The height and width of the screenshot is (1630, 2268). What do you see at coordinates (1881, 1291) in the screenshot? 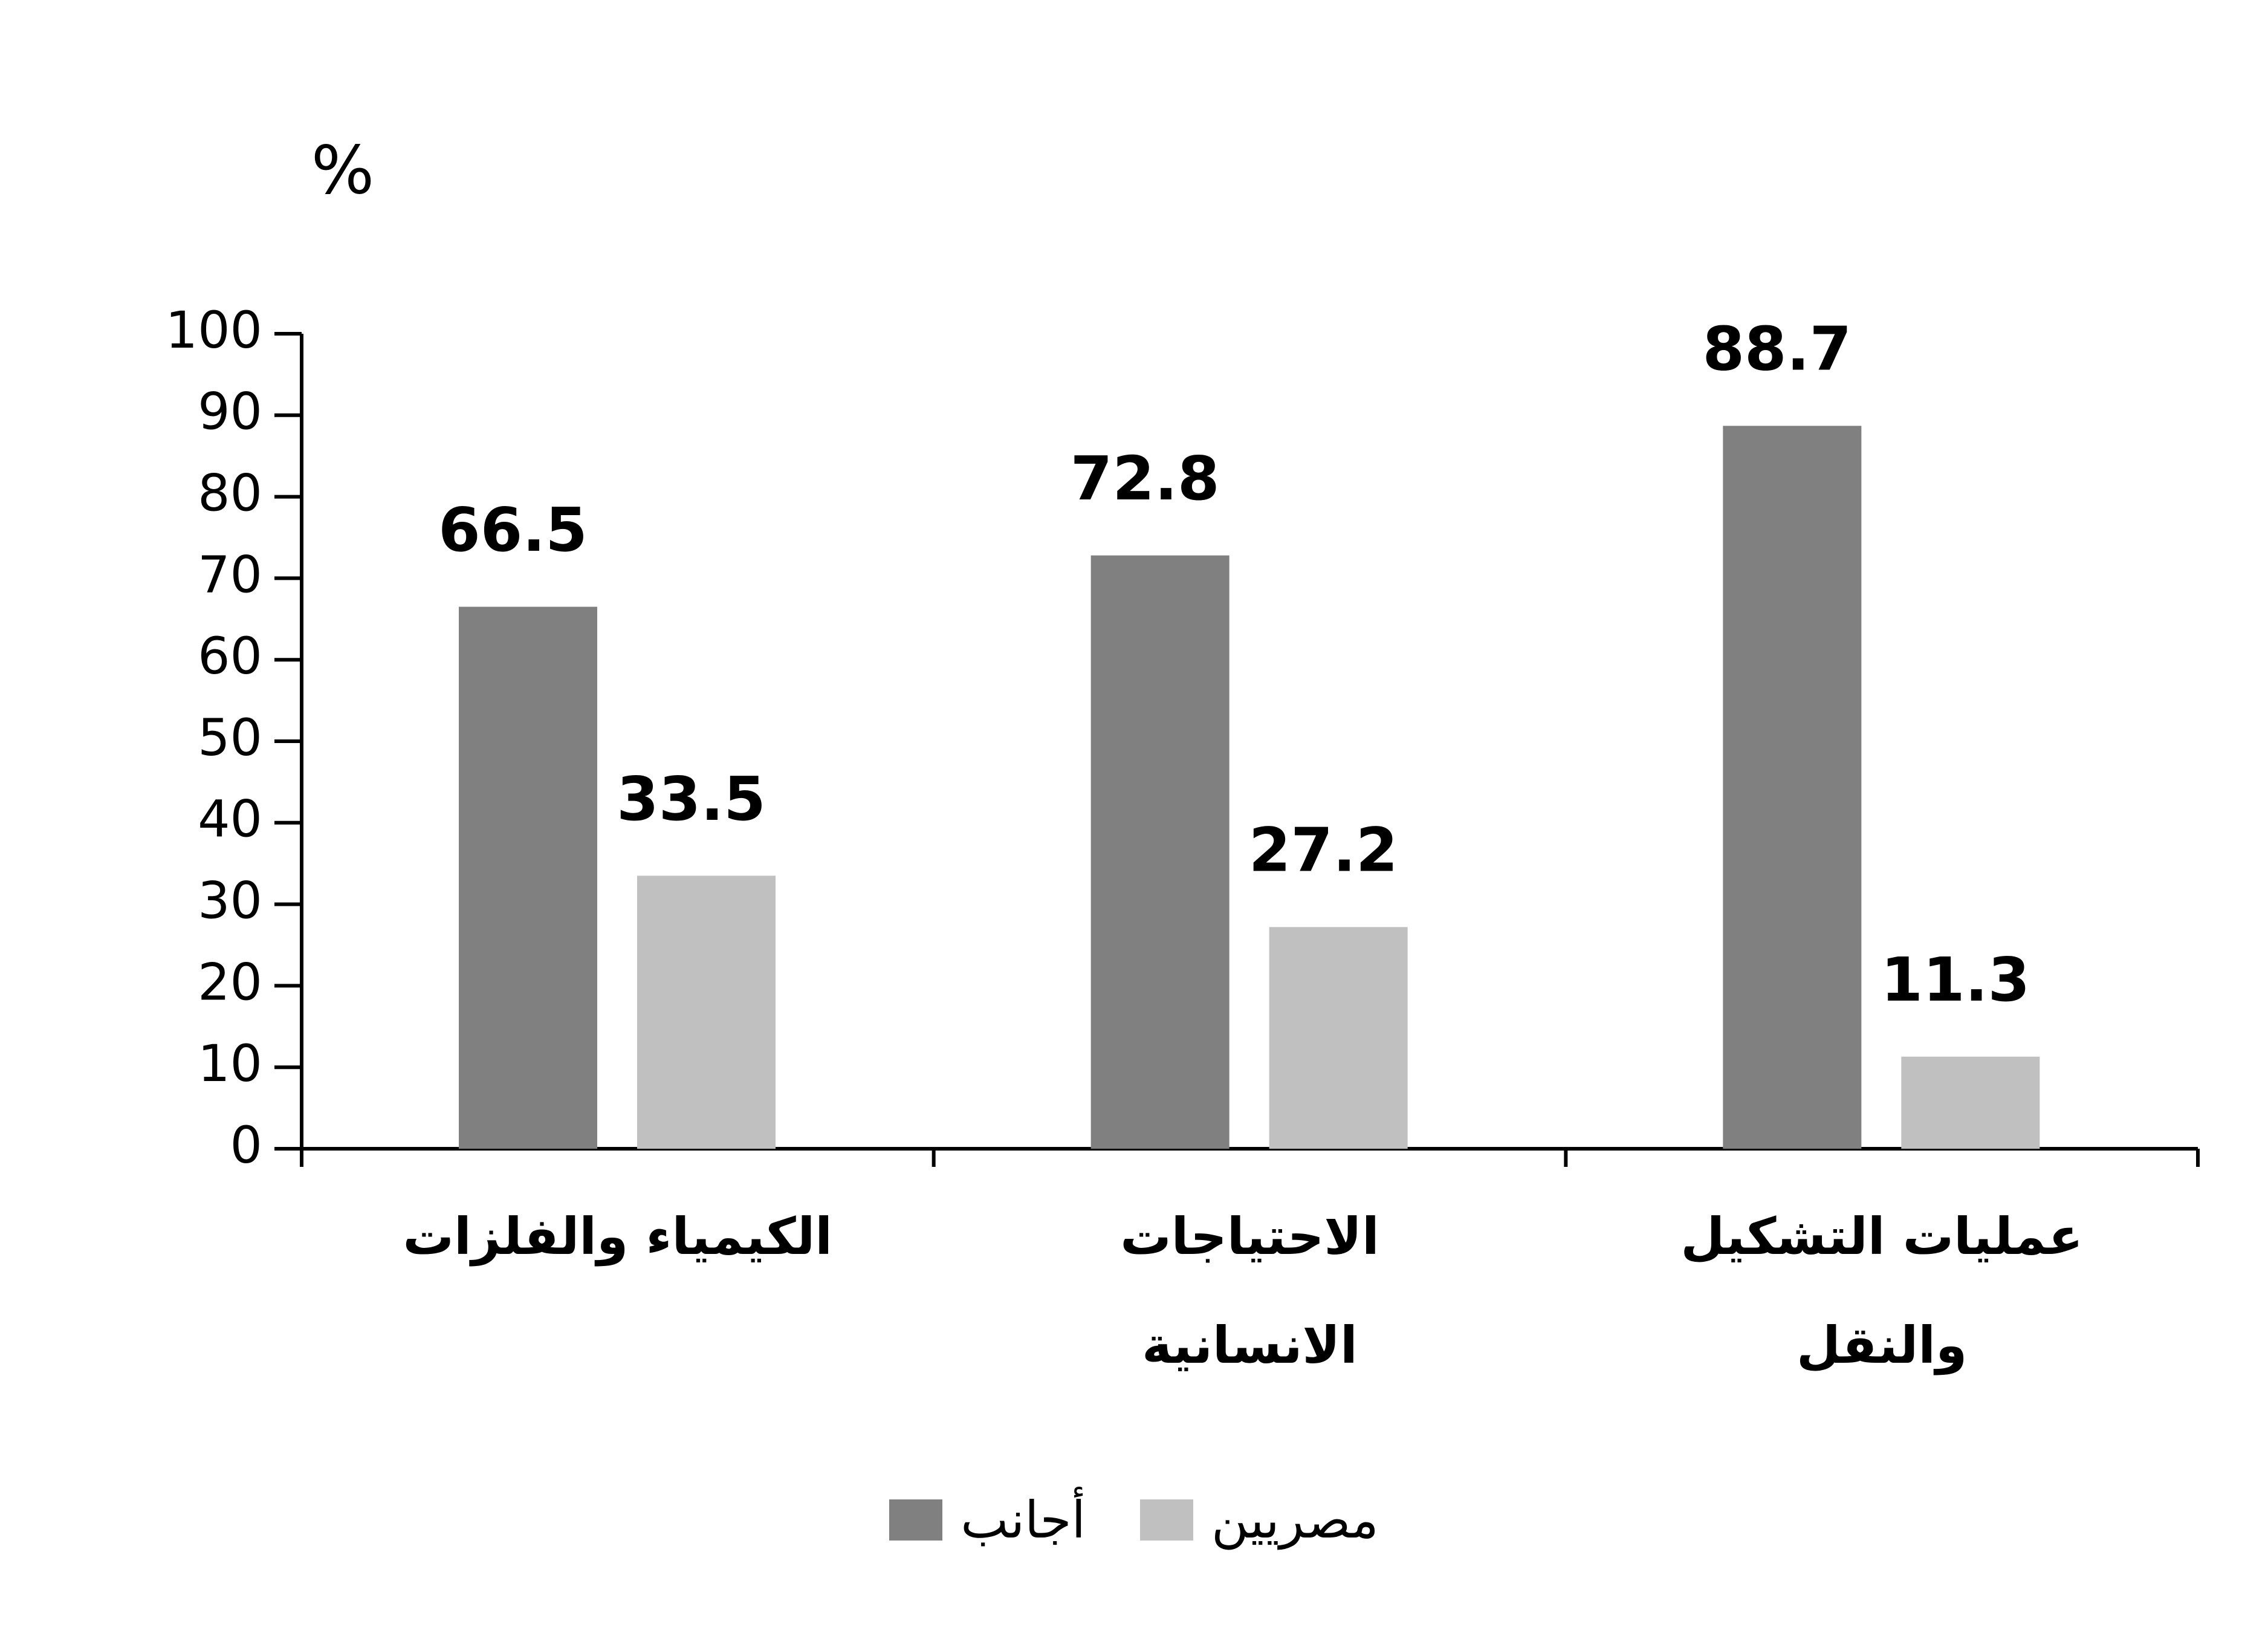
I see `x-tick-label: عمليات التشكيل والنقل` at bounding box center [1881, 1291].